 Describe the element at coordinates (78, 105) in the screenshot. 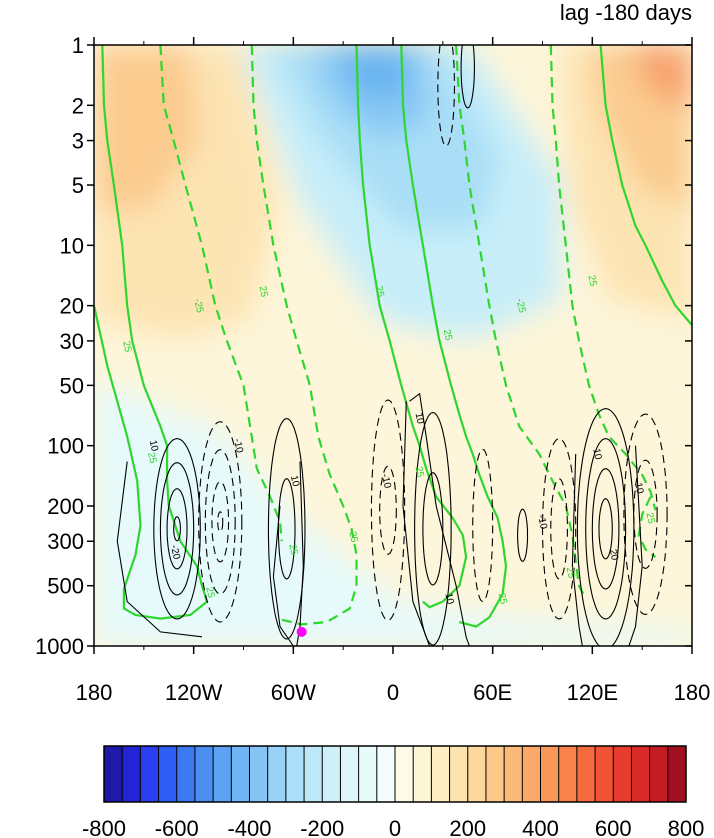

I see `y-tick-label: 2` at that location.